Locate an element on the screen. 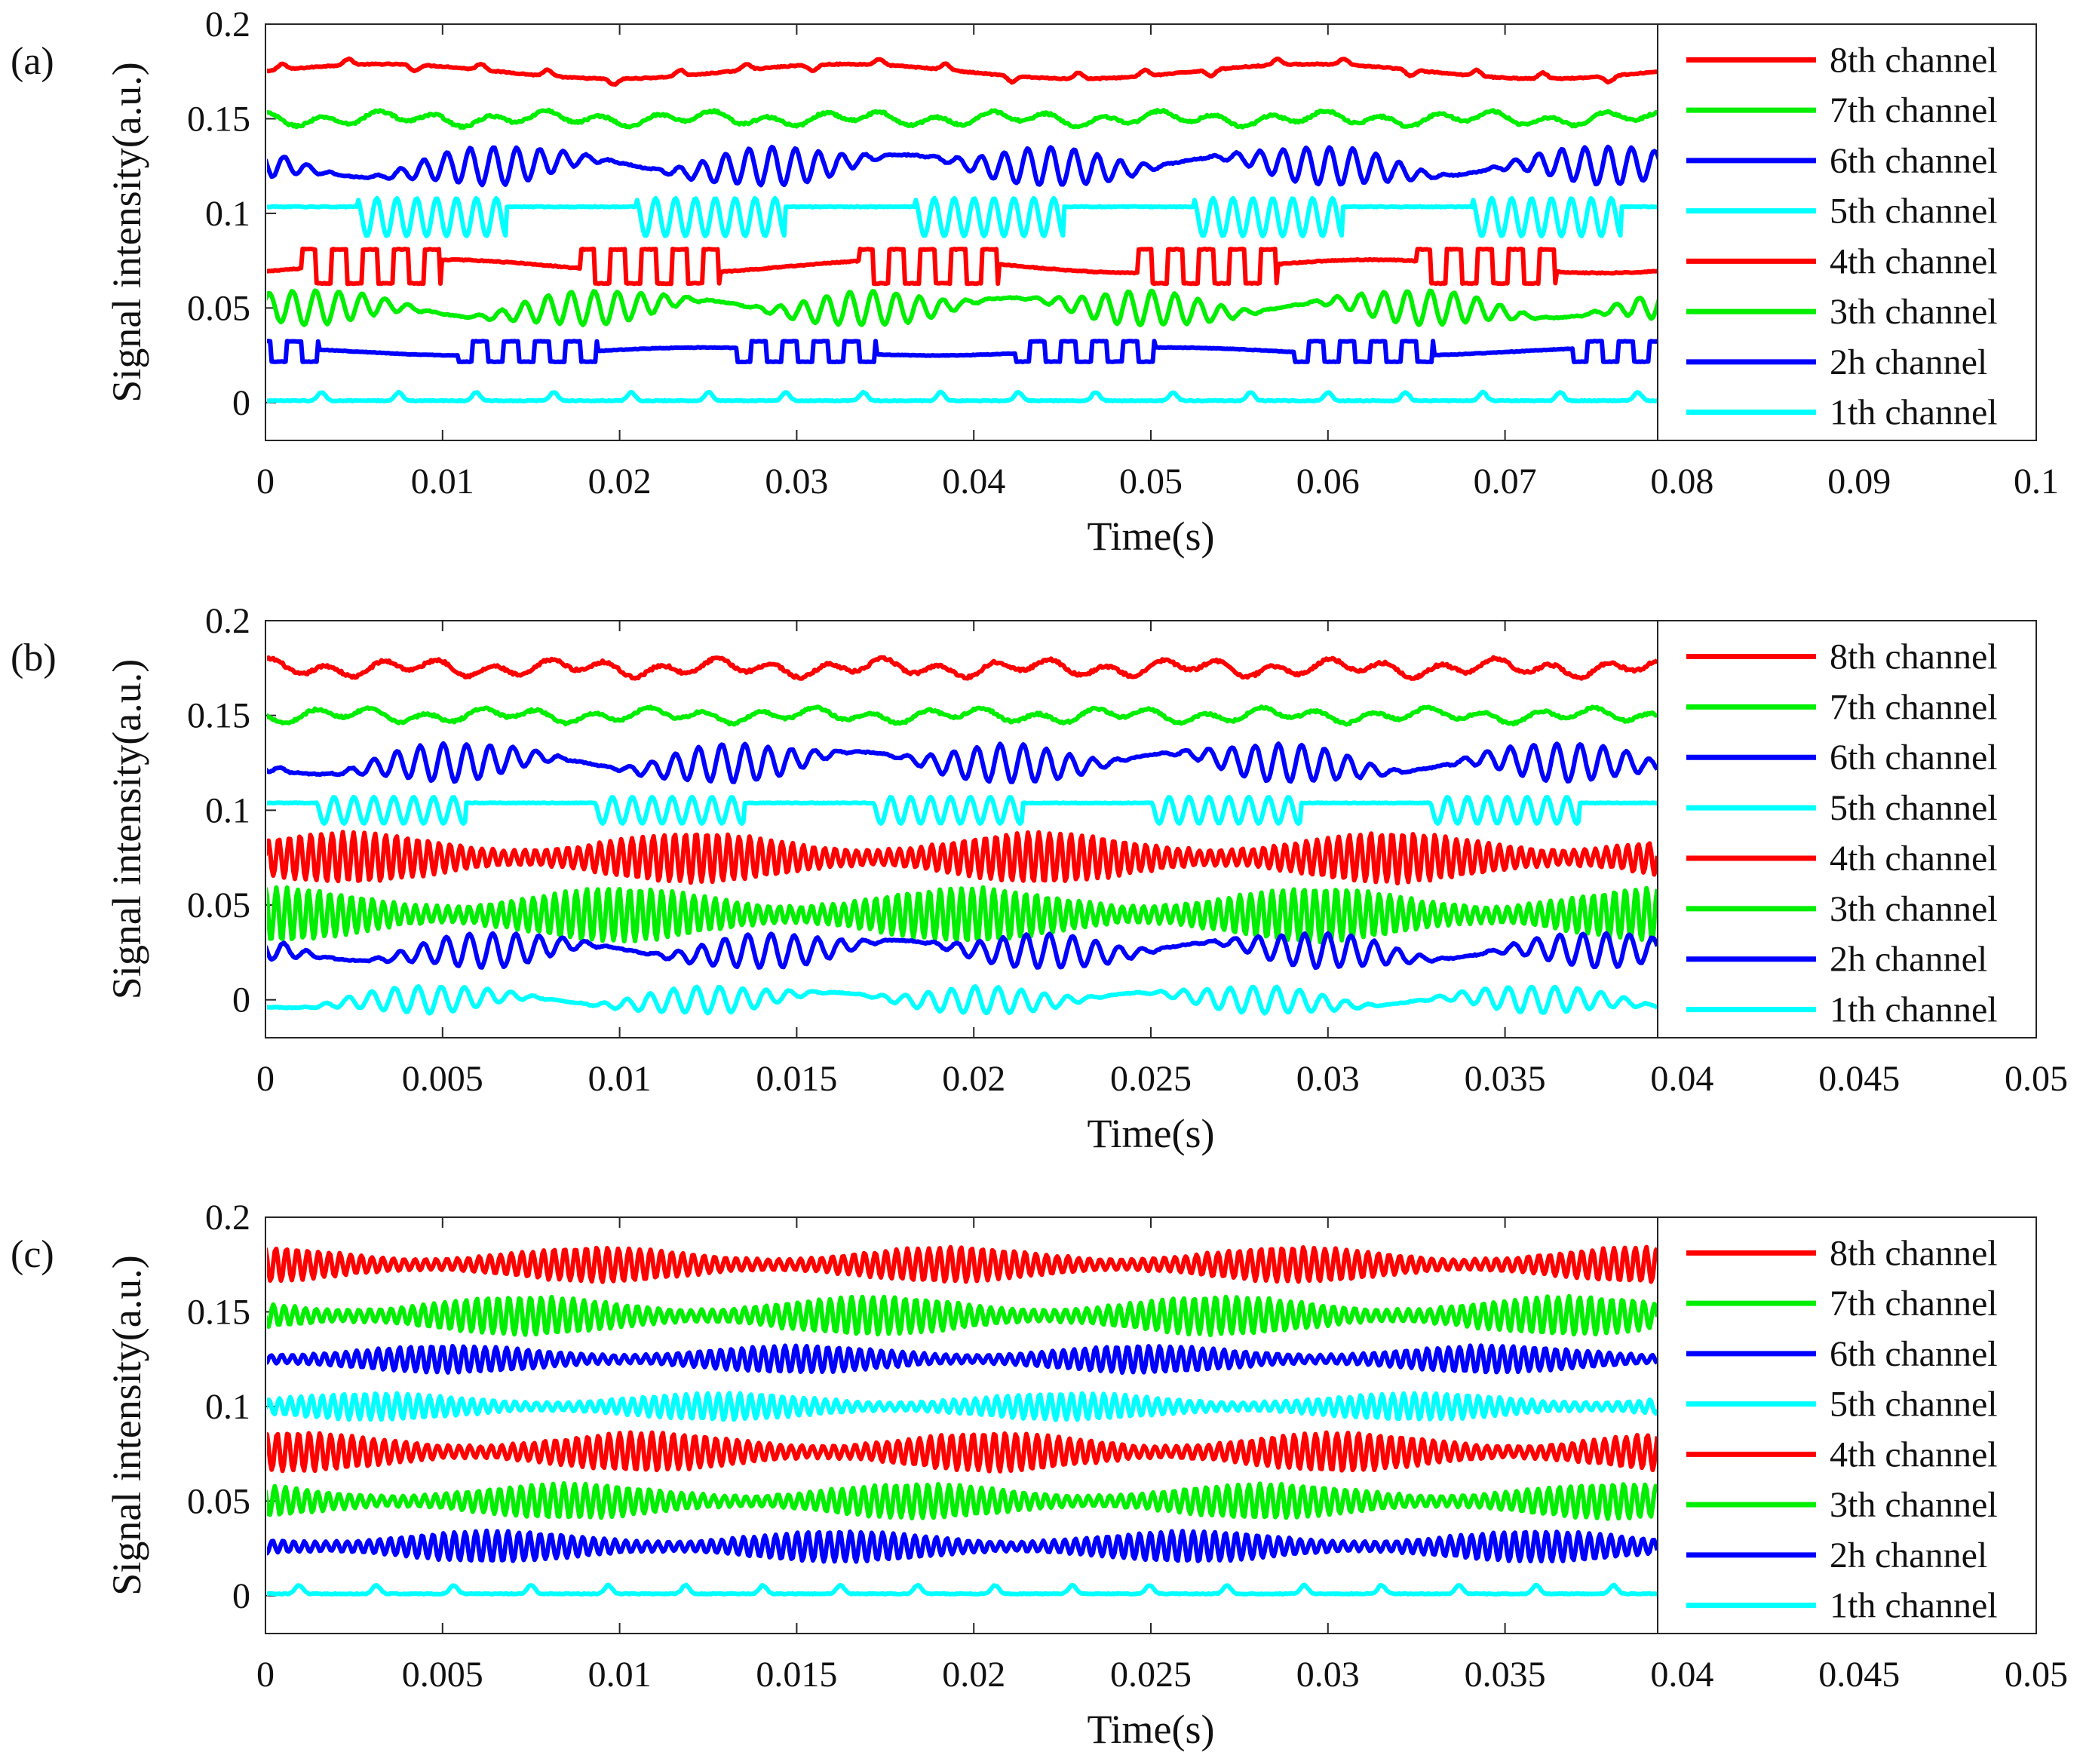  panel-label: (a) is located at coordinates (32, 62).